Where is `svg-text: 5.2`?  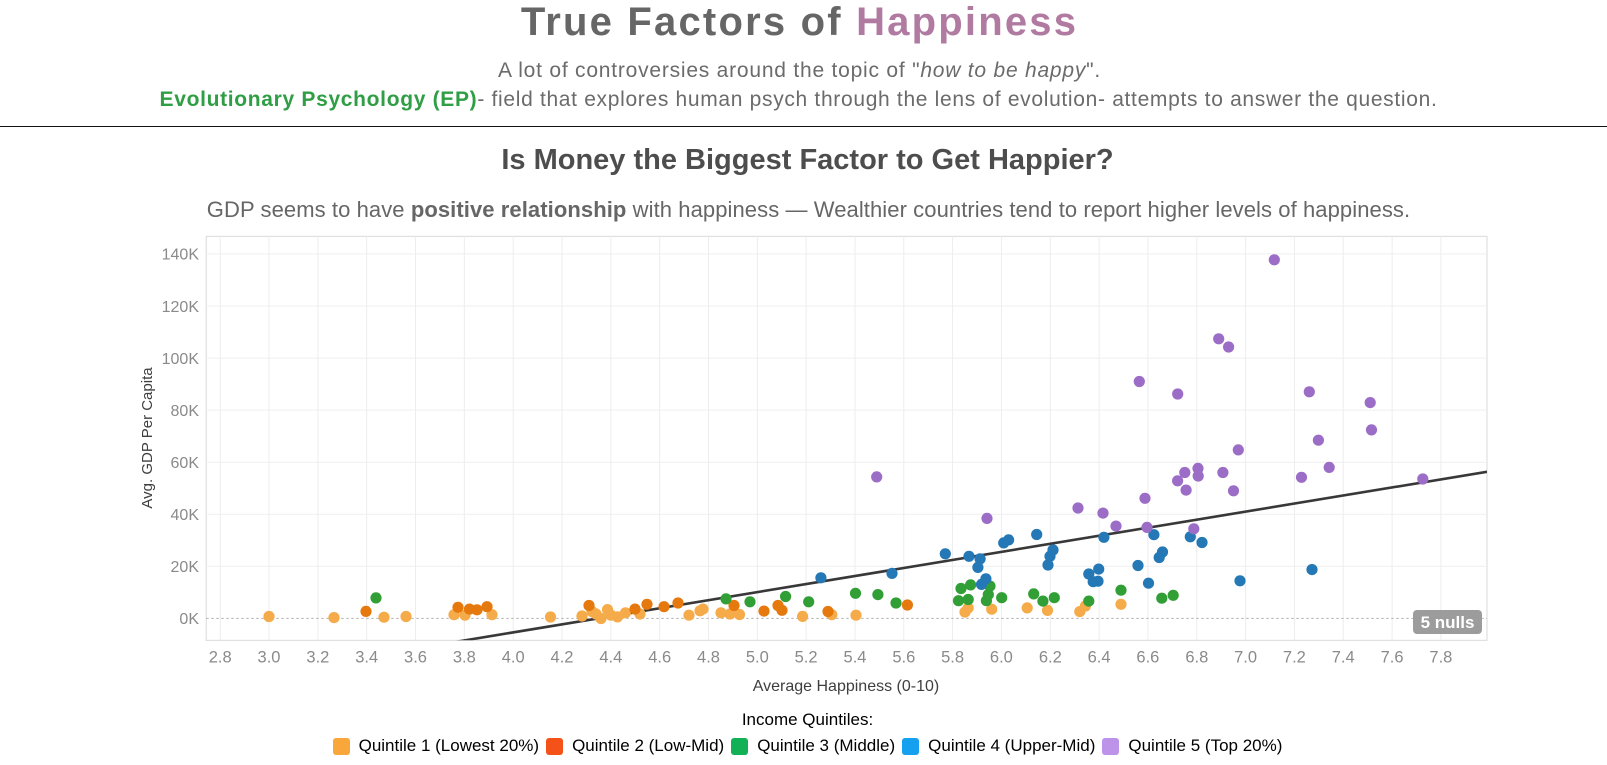 svg-text: 5.2 is located at coordinates (806, 658).